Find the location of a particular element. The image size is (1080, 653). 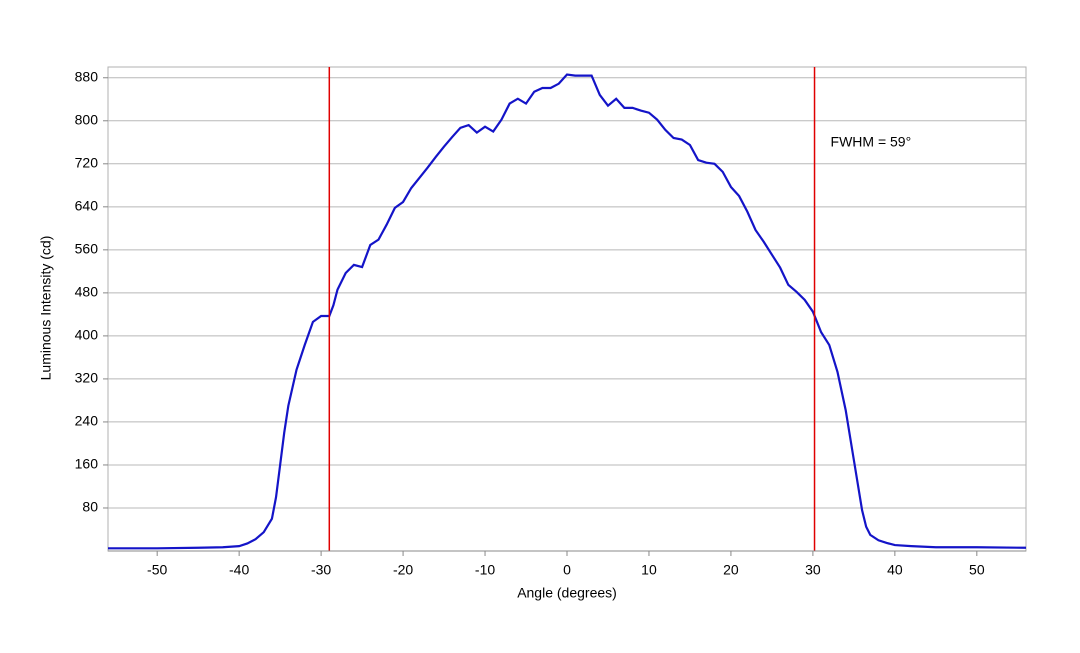

x-tick-label: 40 is located at coordinates (895, 570).